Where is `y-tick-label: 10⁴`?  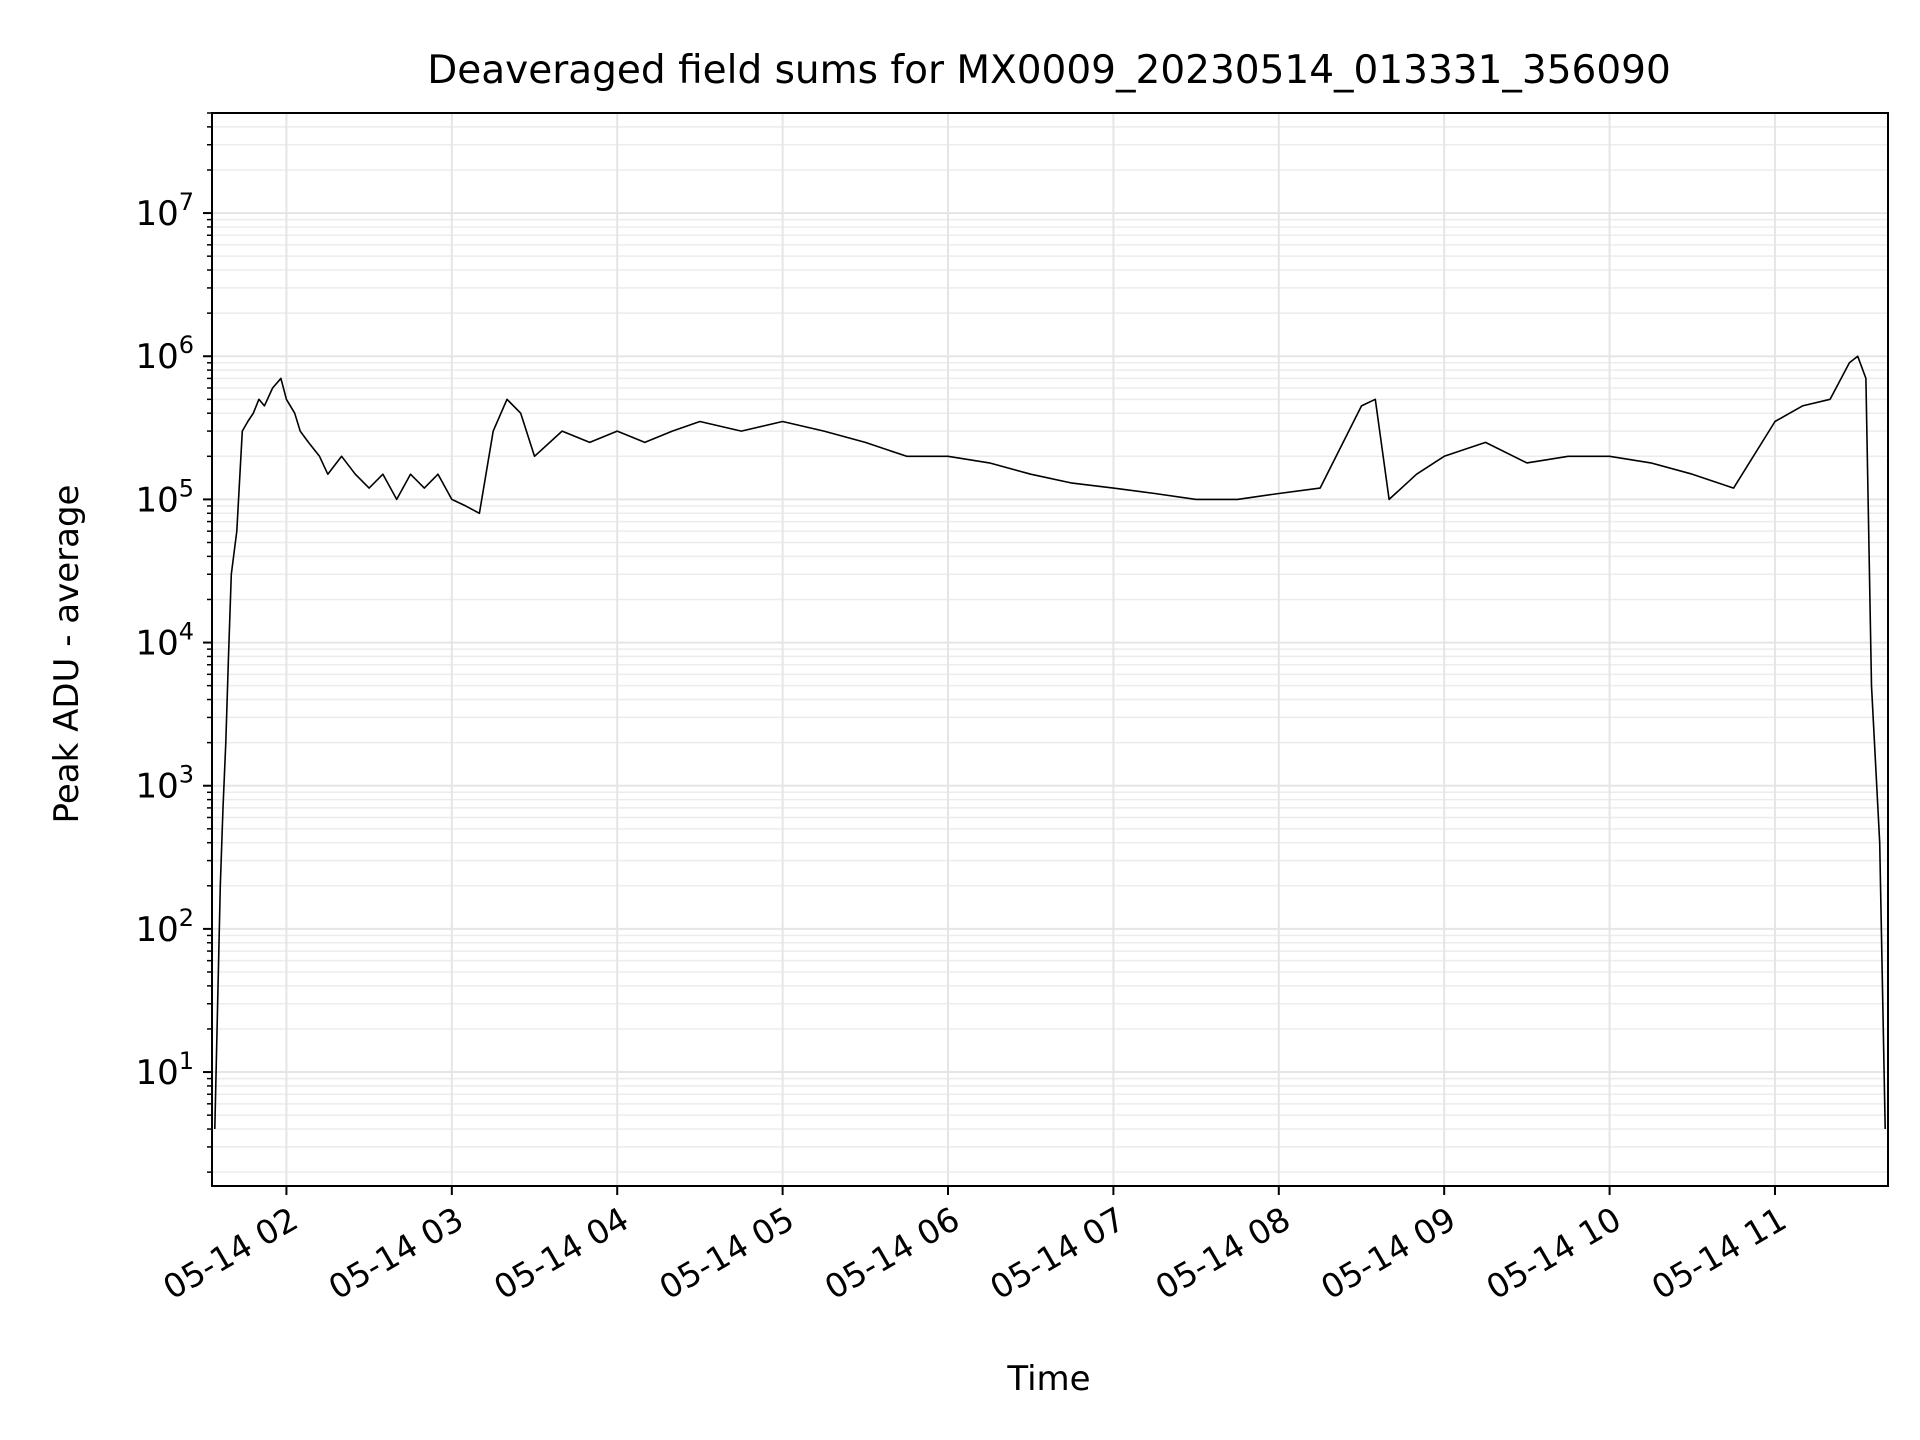
y-tick-label: 10⁴ is located at coordinates (164, 641).